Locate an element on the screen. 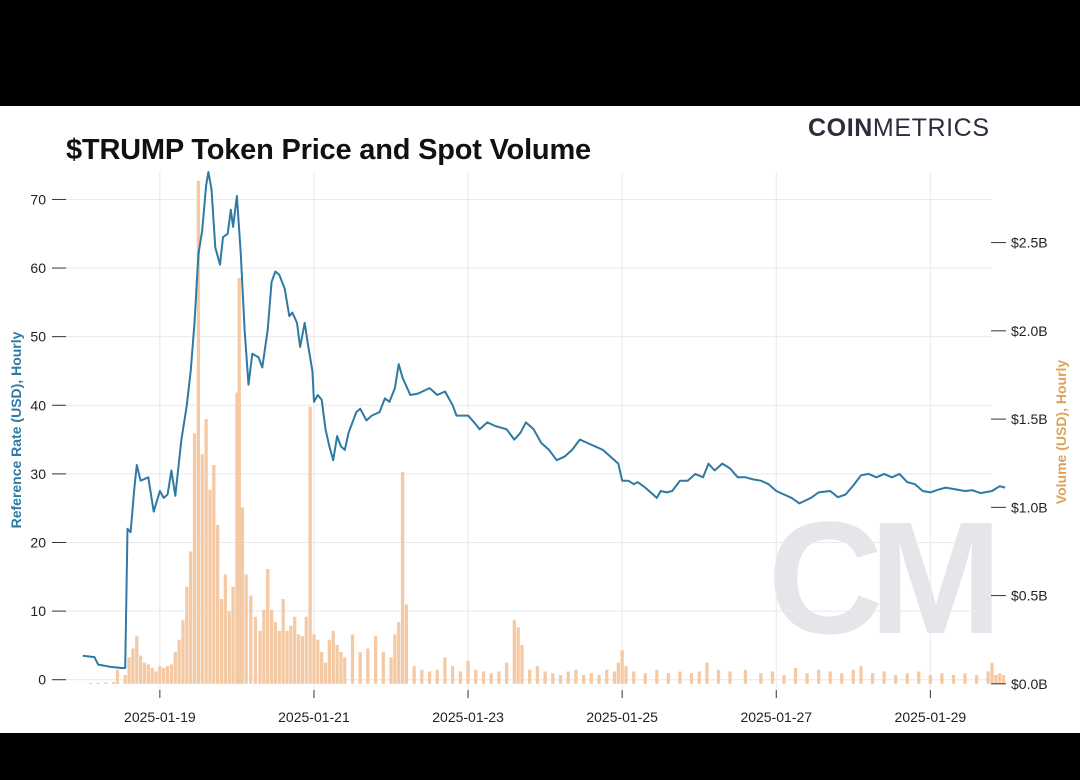 Image resolution: width=1080 pixels, height=780 pixels. y-right-tick-label: $2.0B is located at coordinates (1029, 331).